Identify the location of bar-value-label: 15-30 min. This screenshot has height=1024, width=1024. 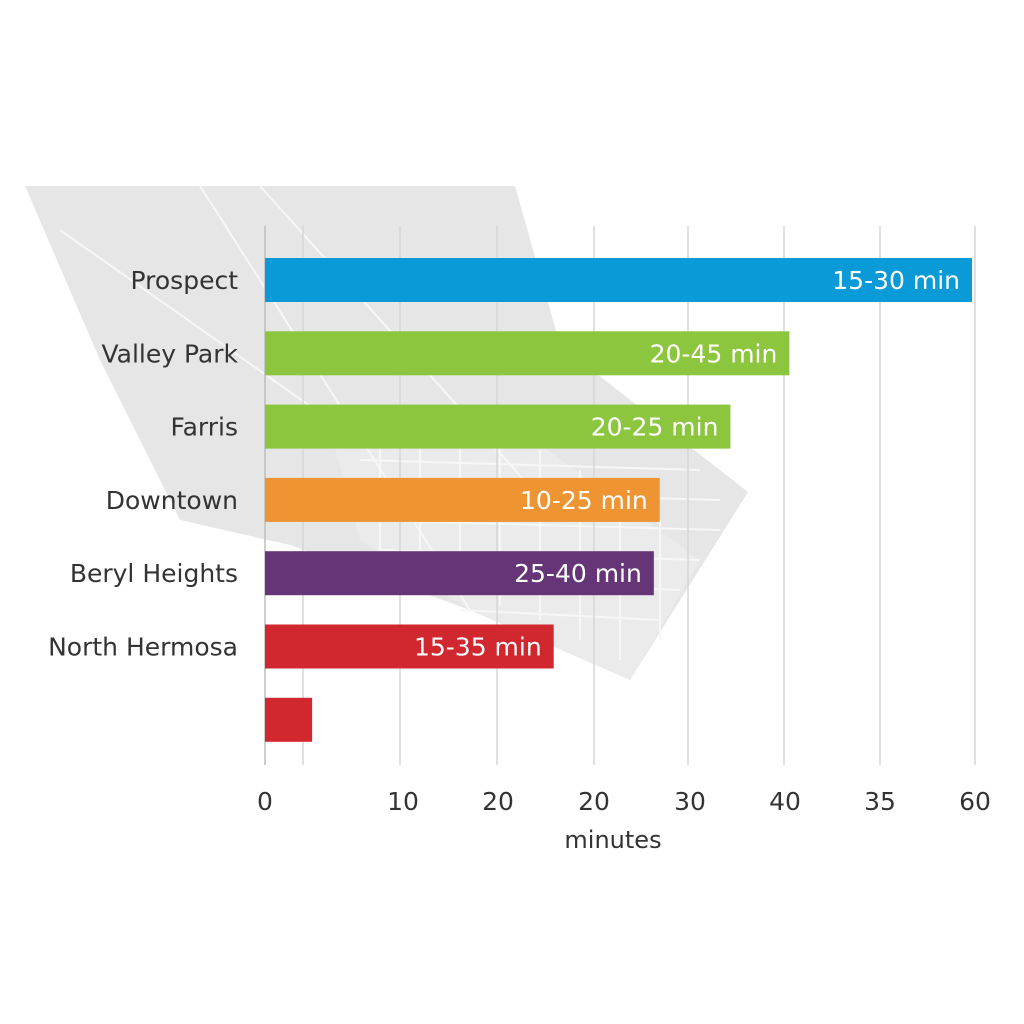
(896, 280).